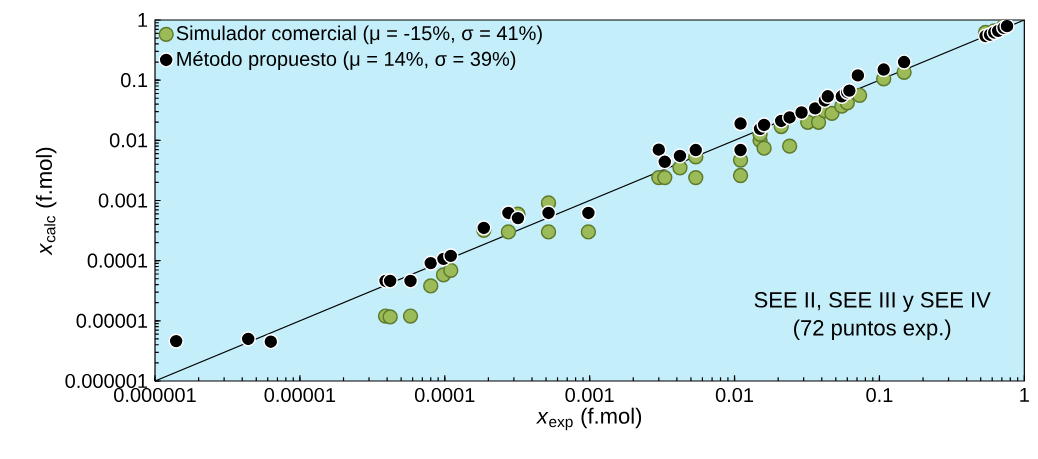 This screenshot has width=1038, height=459. I want to click on y-tick-label: 0.01, so click(128, 140).